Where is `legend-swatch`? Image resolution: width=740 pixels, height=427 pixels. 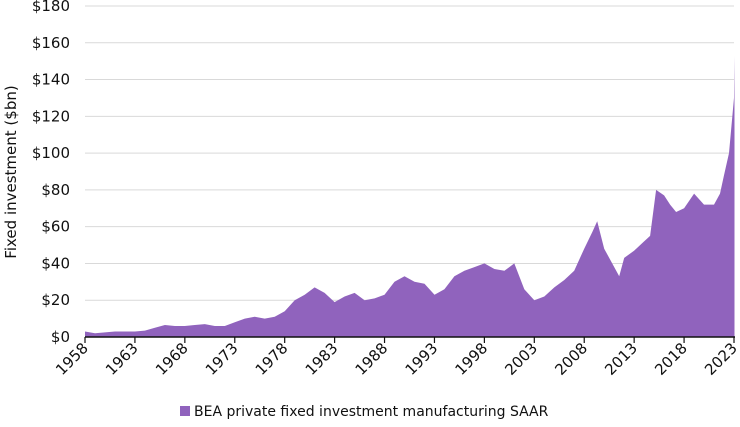
legend-swatch is located at coordinates (185, 411).